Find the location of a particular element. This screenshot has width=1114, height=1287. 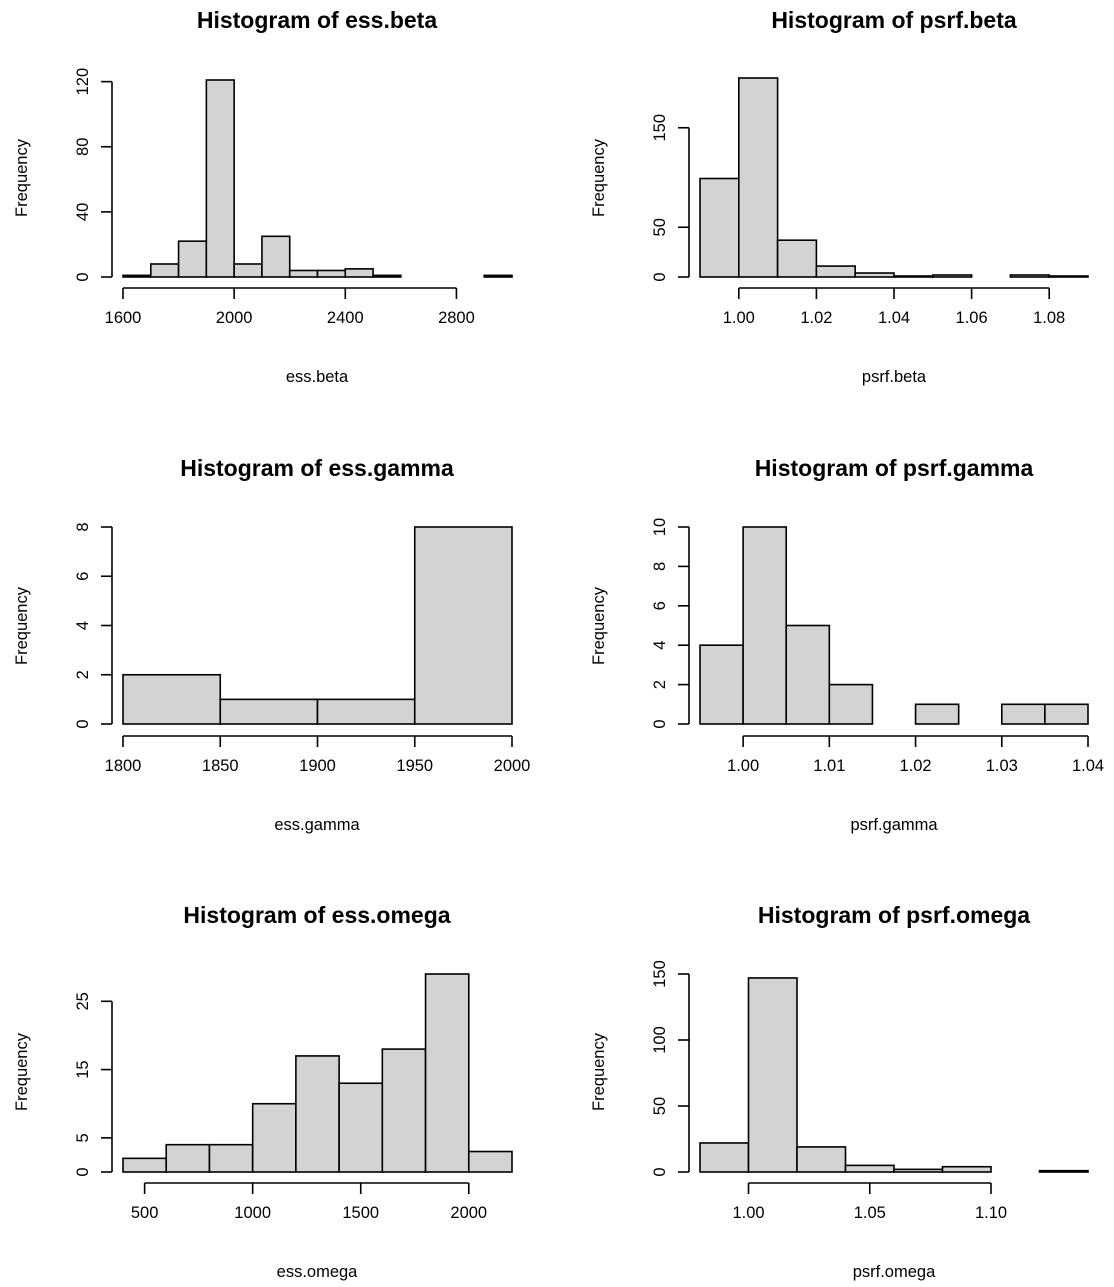

y-tick-label: 40 is located at coordinates (83, 212).